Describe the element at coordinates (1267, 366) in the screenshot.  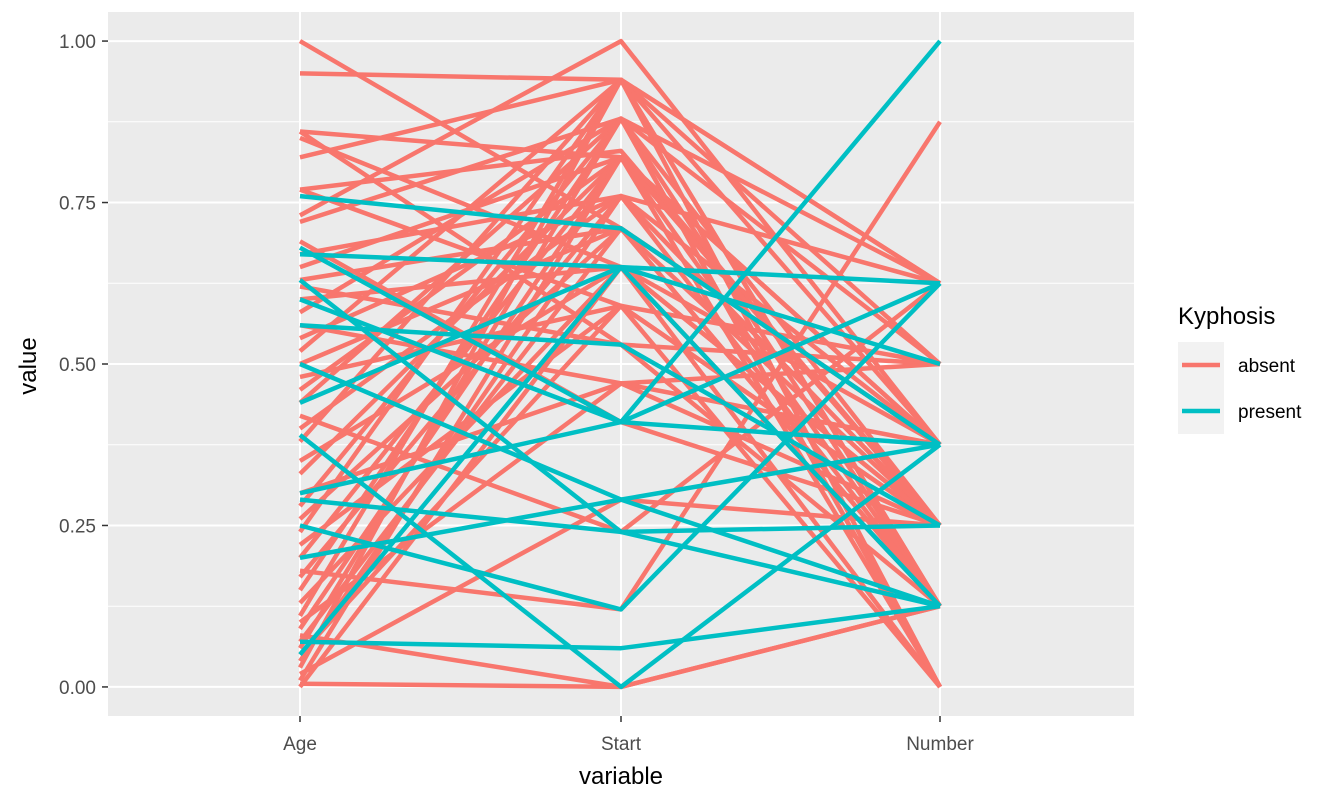
I see `legend-label-absent: absent` at that location.